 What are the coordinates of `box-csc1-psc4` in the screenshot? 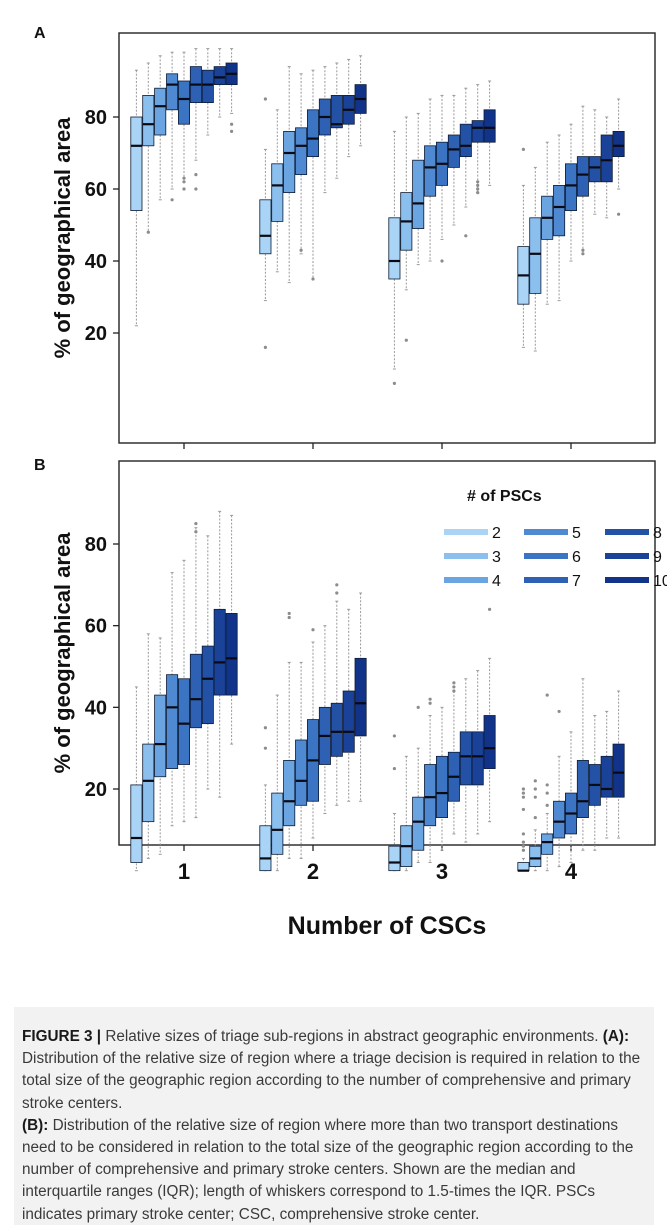 It's located at (160, 128).